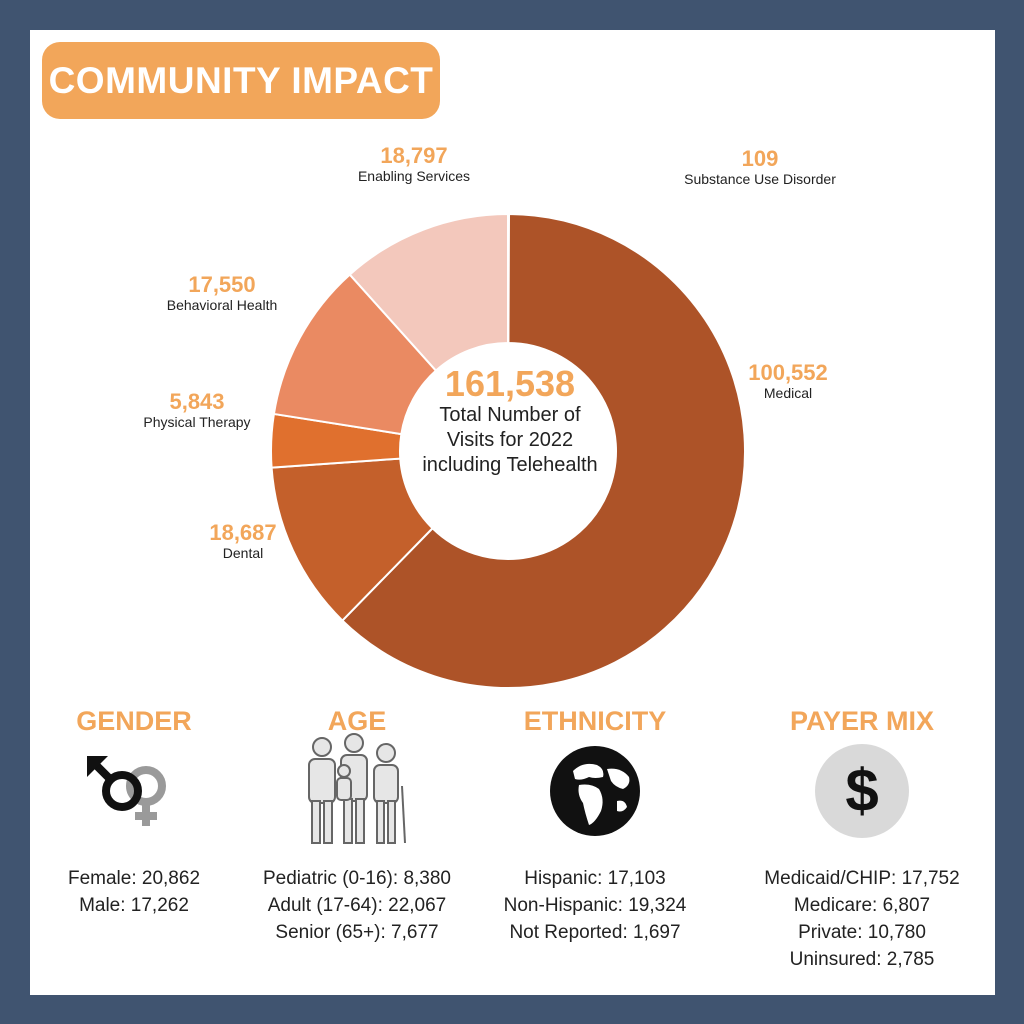  What do you see at coordinates (760, 179) in the screenshot?
I see `data-label-category: Substance Use Disorder` at bounding box center [760, 179].